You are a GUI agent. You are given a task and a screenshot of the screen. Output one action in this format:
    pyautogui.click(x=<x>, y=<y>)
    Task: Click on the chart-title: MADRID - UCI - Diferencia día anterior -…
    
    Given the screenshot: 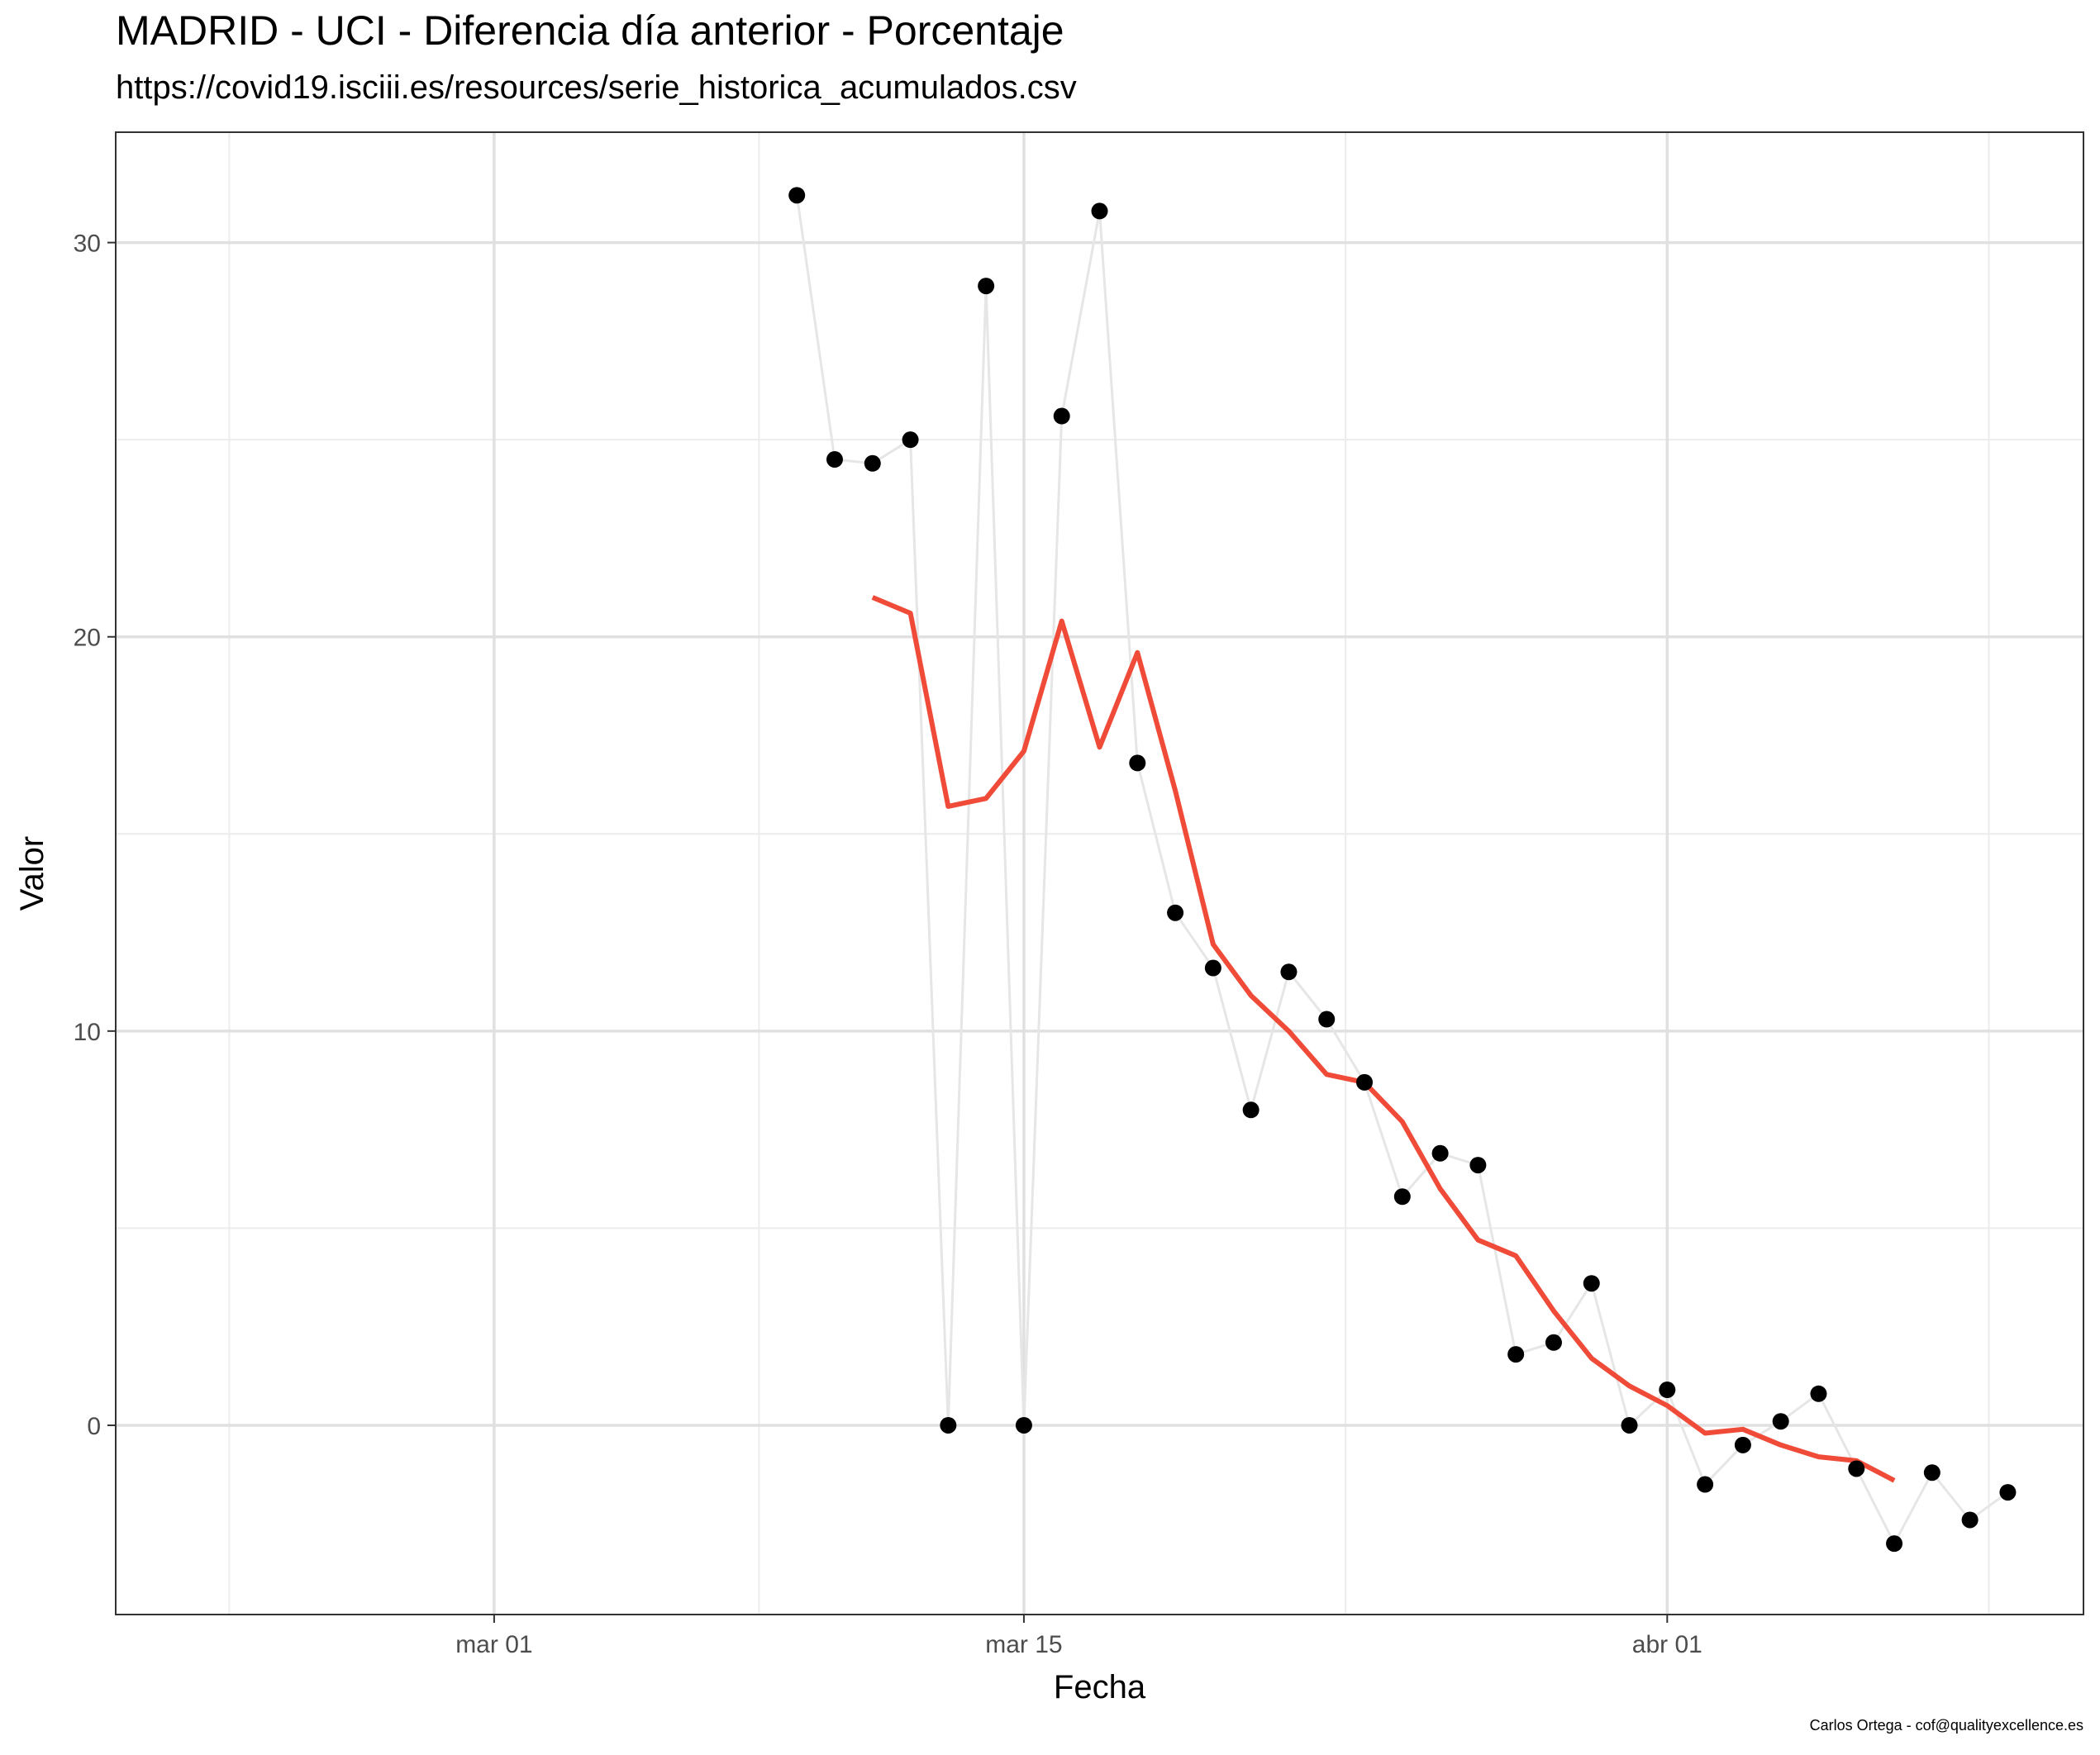 What is the action you would take?
    pyautogui.click(x=590, y=30)
    